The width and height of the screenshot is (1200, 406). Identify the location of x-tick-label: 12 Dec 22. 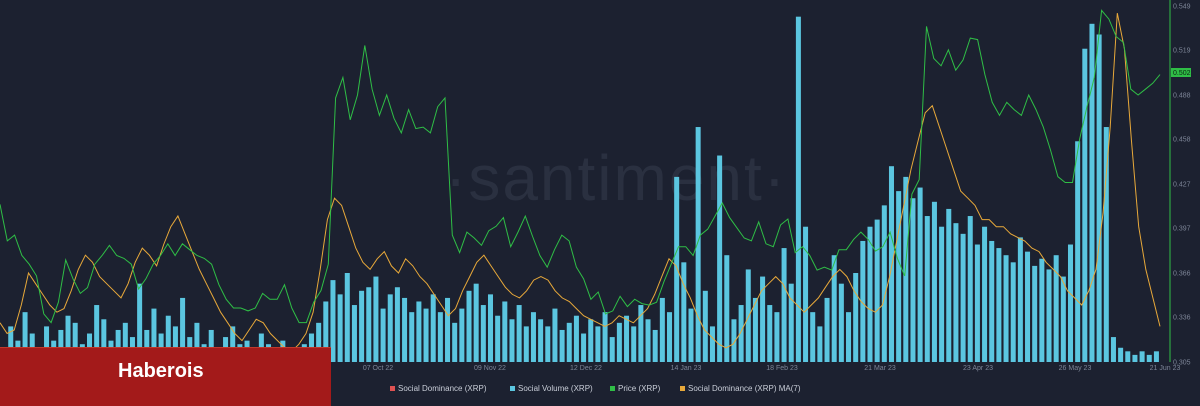
(586, 368).